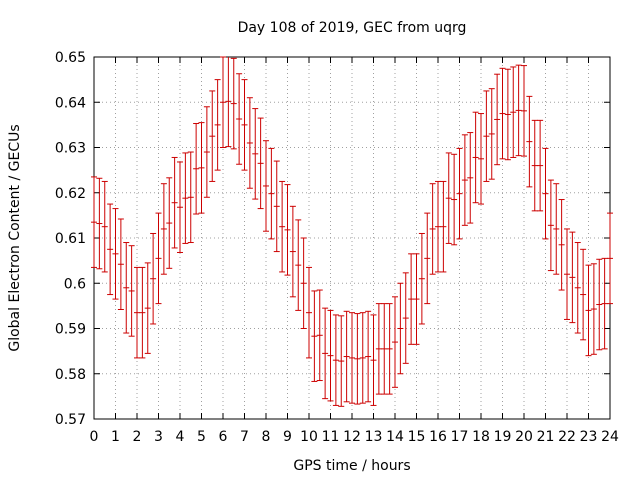  Describe the element at coordinates (567, 437) in the screenshot. I see `x-tick-label: 22` at that location.